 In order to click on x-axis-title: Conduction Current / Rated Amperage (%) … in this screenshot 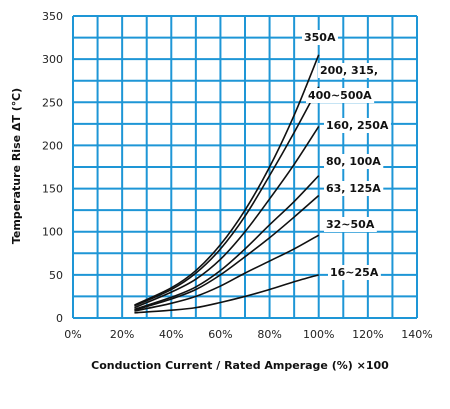, I will do `click(240, 365)`.